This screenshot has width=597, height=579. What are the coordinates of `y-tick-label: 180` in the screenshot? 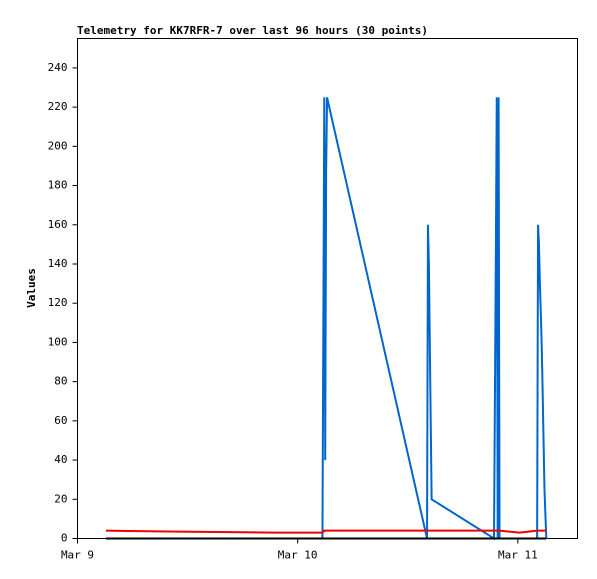 It's located at (58, 185).